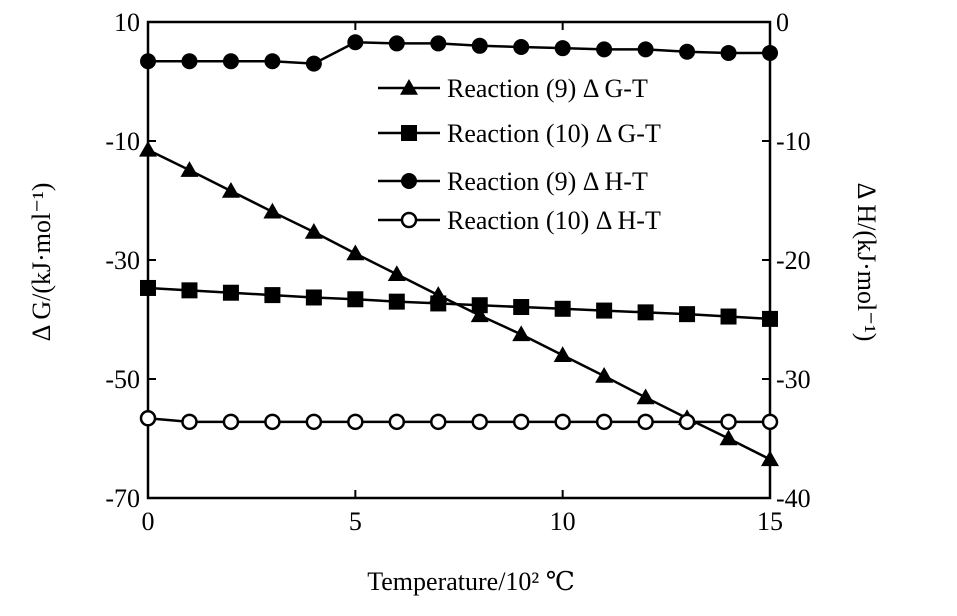 This screenshot has width=957, height=616. What do you see at coordinates (554, 133) in the screenshot?
I see `legend-label: Reaction (10) Δ G-T` at bounding box center [554, 133].